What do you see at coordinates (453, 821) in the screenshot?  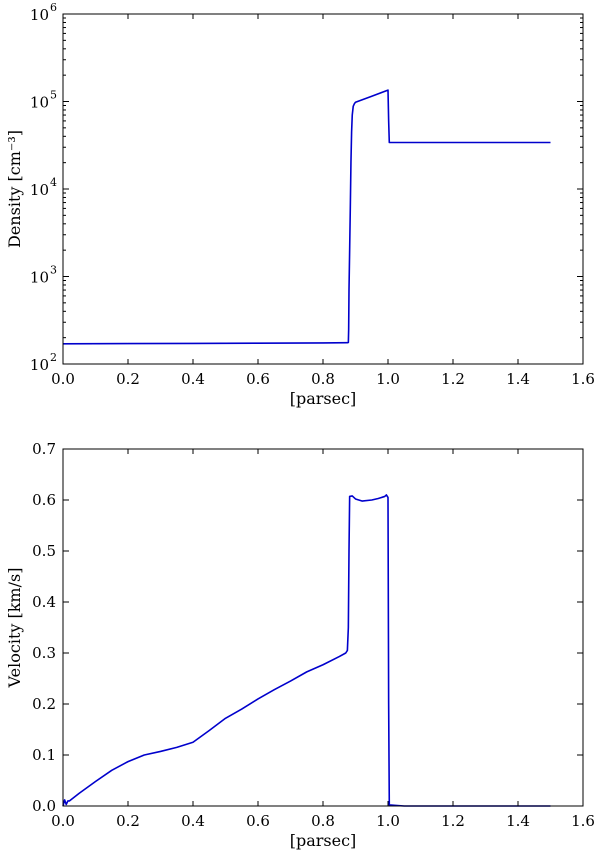 I see `velocity-x-tick-label: 1.2` at bounding box center [453, 821].